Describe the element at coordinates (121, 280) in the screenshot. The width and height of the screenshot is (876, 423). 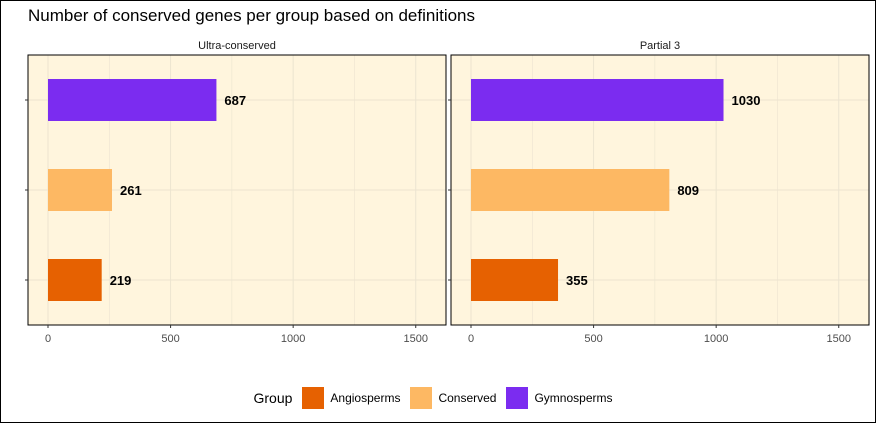
I see `data-label-ultra-conserved-angiosperms: 219` at that location.